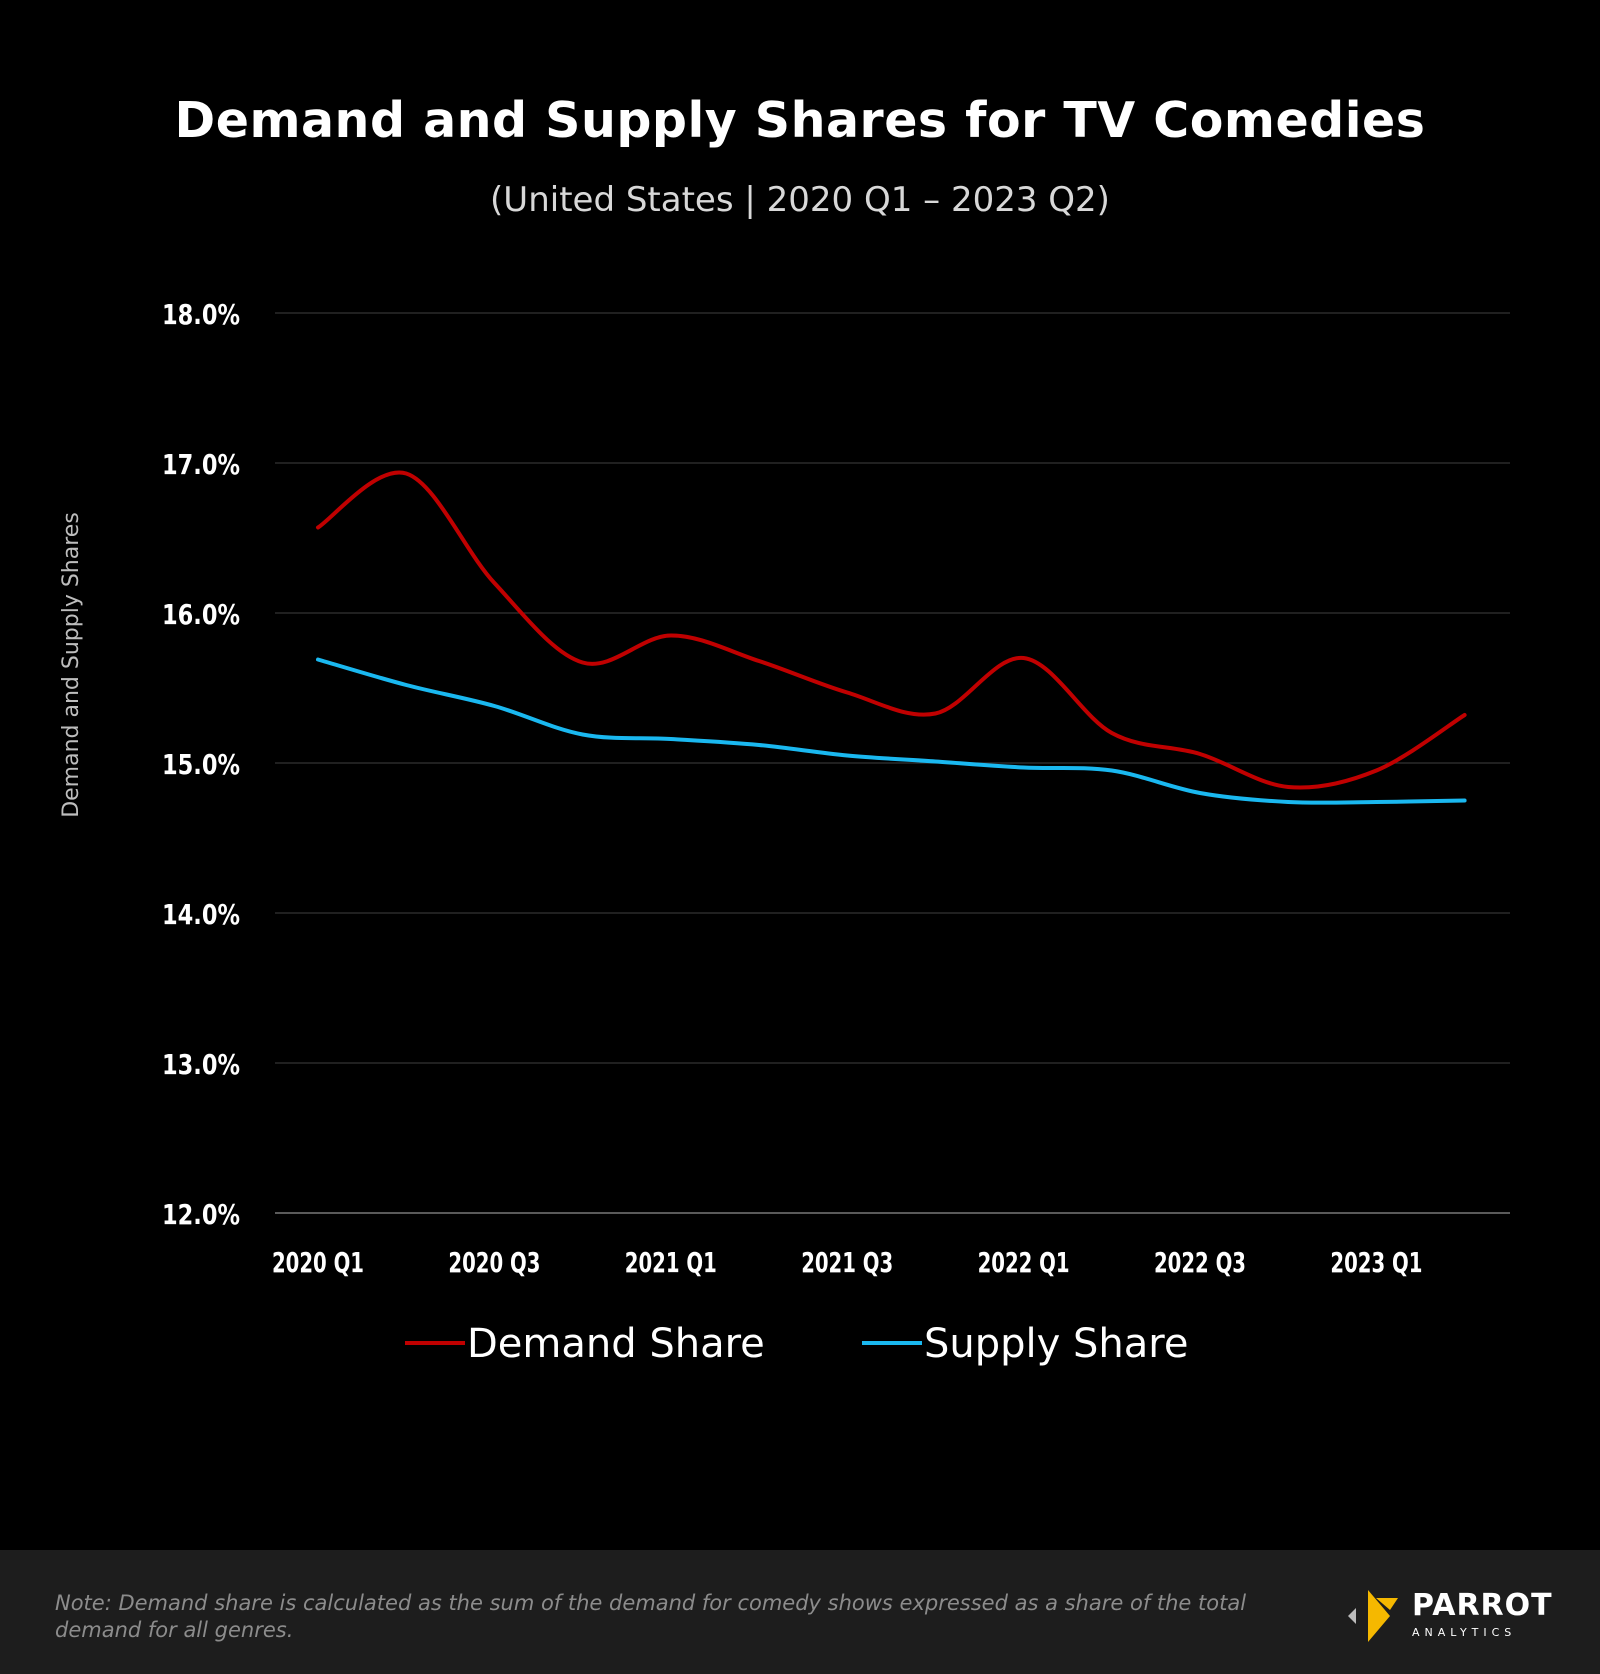 The width and height of the screenshot is (1600, 1674). Describe the element at coordinates (201, 614) in the screenshot. I see `y-tick-label: 16.0%` at that location.